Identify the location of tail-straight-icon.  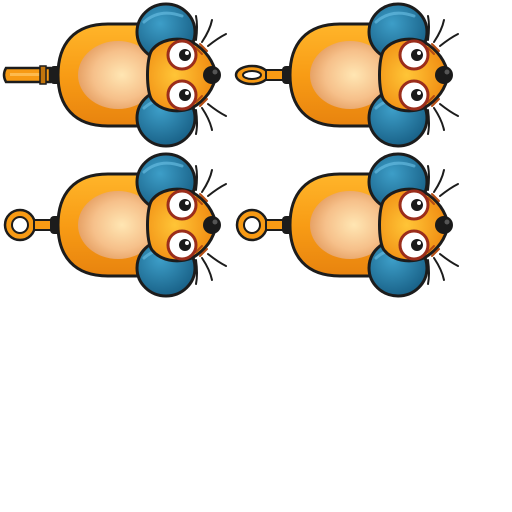
(27, 75).